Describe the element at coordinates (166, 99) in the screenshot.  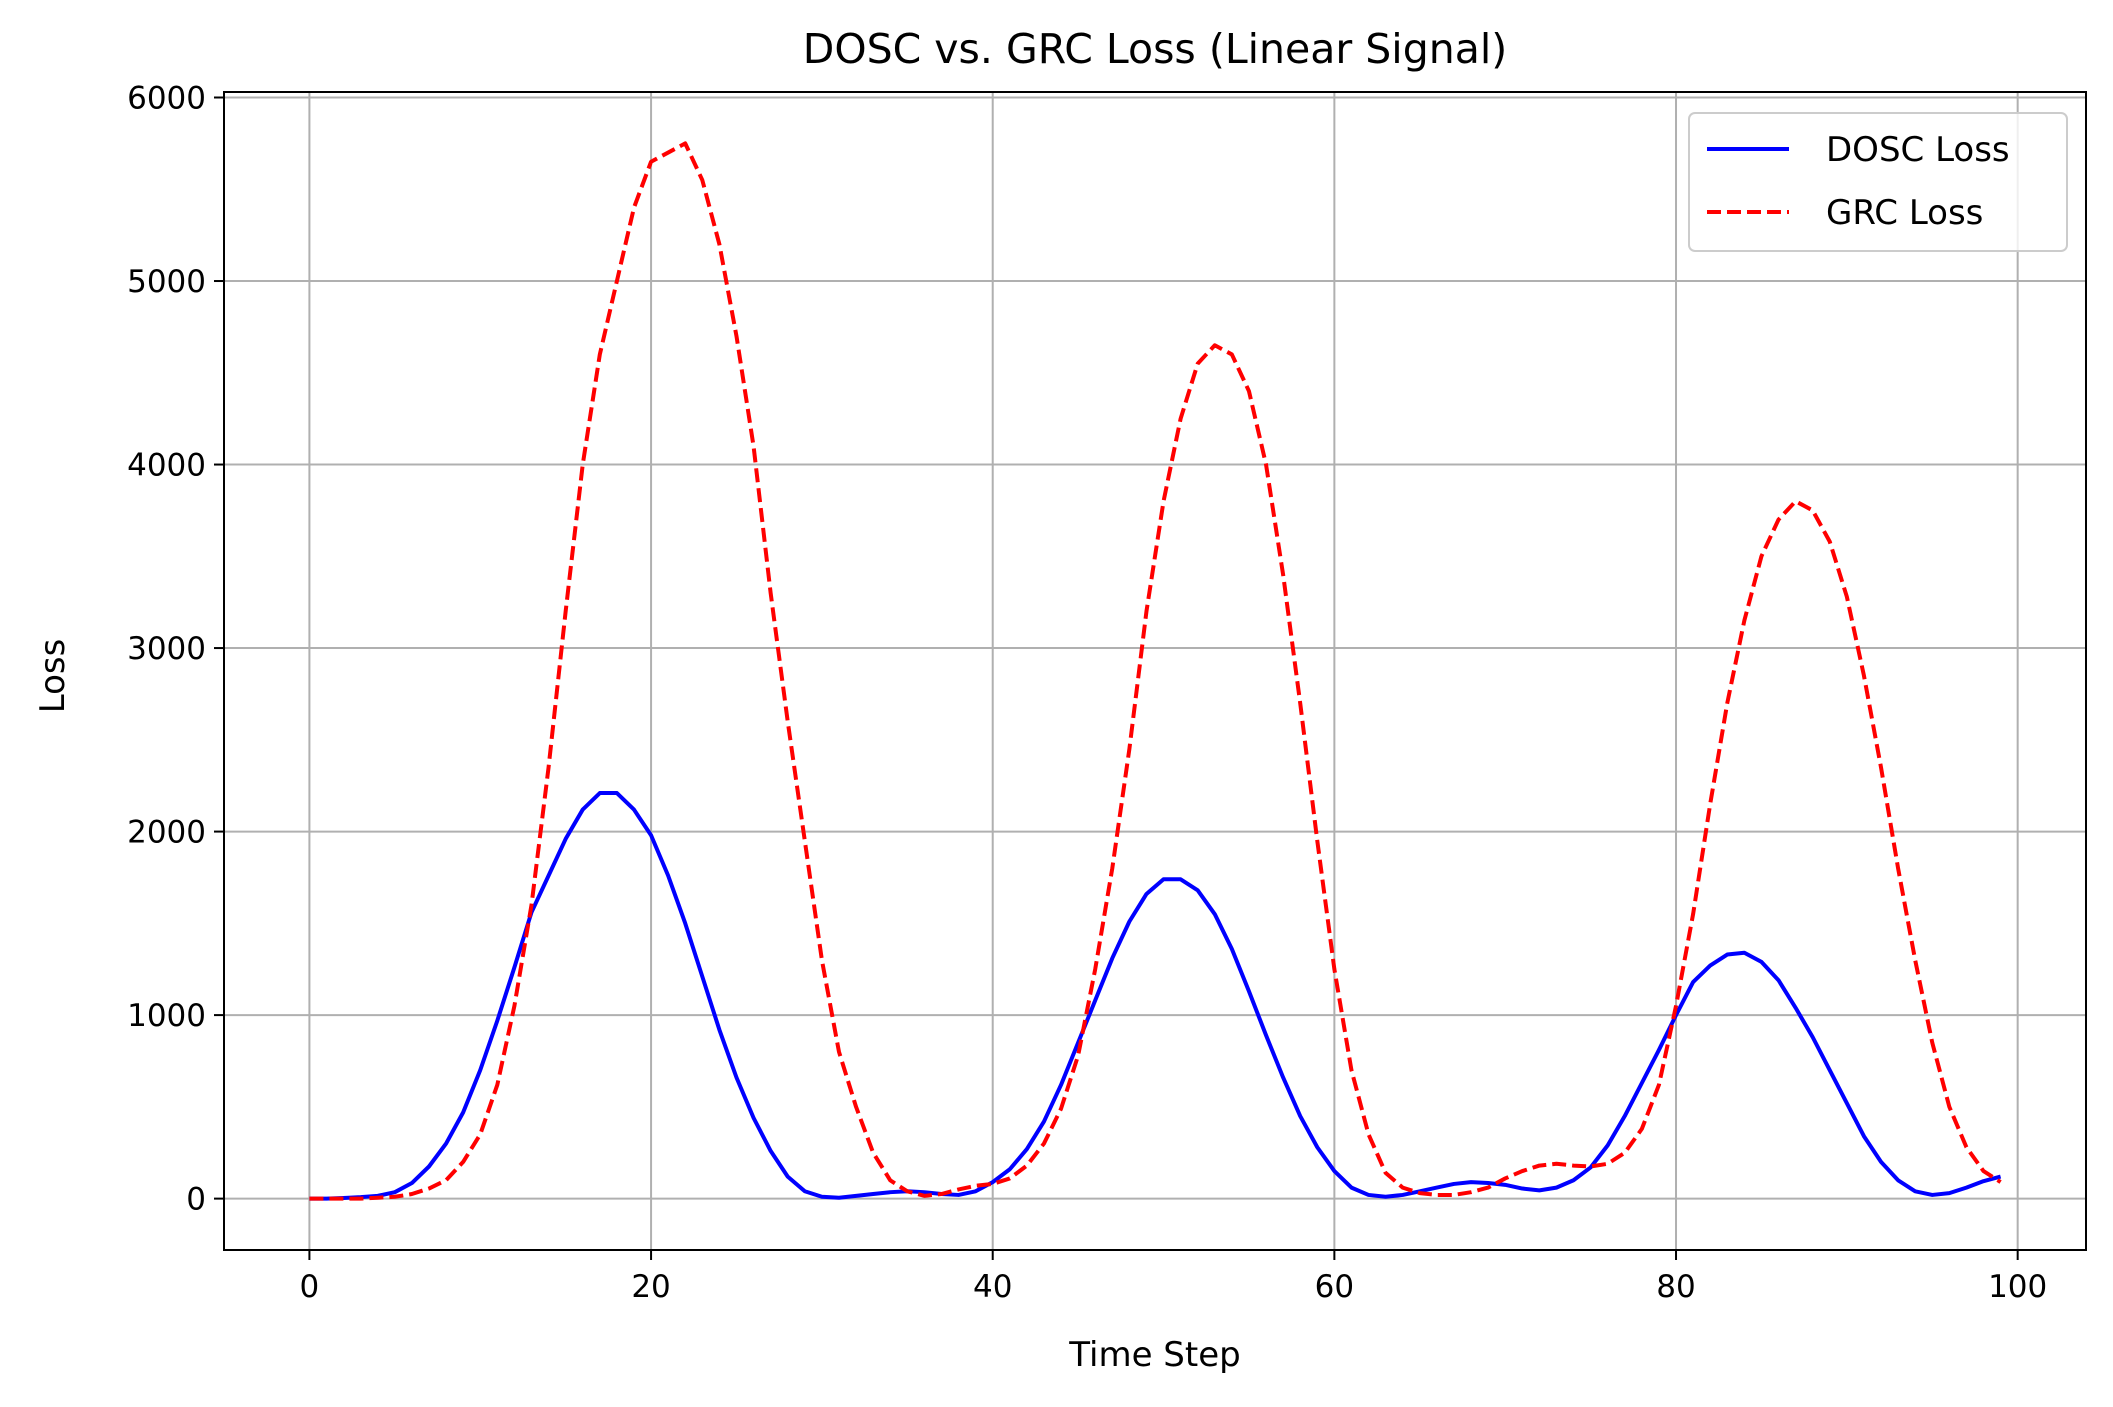
I see `y-tick-label: 6000` at that location.